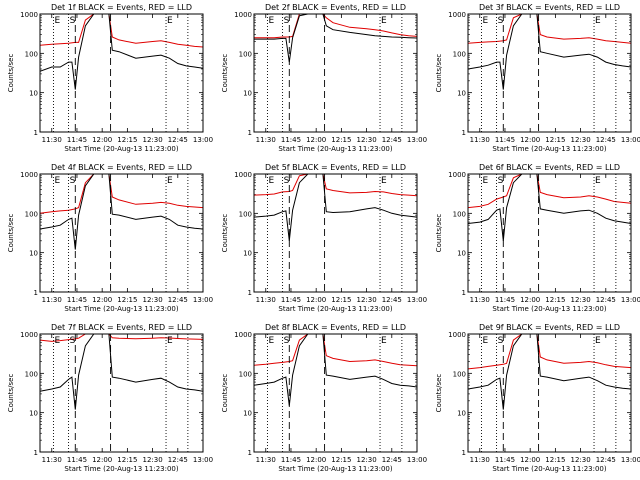  Describe the element at coordinates (549, 7) in the screenshot. I see `chart-title: Det 3f BLACK = Events, RED = LLD` at that location.